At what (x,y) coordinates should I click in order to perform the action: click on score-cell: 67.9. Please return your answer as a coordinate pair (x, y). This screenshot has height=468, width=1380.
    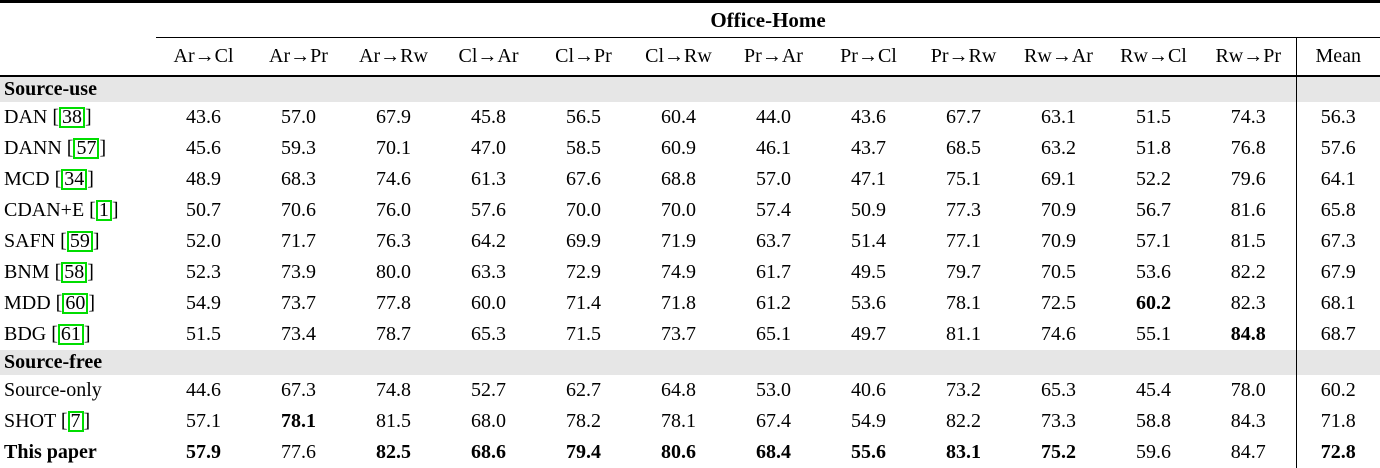
    Looking at the image, I should click on (393, 117).